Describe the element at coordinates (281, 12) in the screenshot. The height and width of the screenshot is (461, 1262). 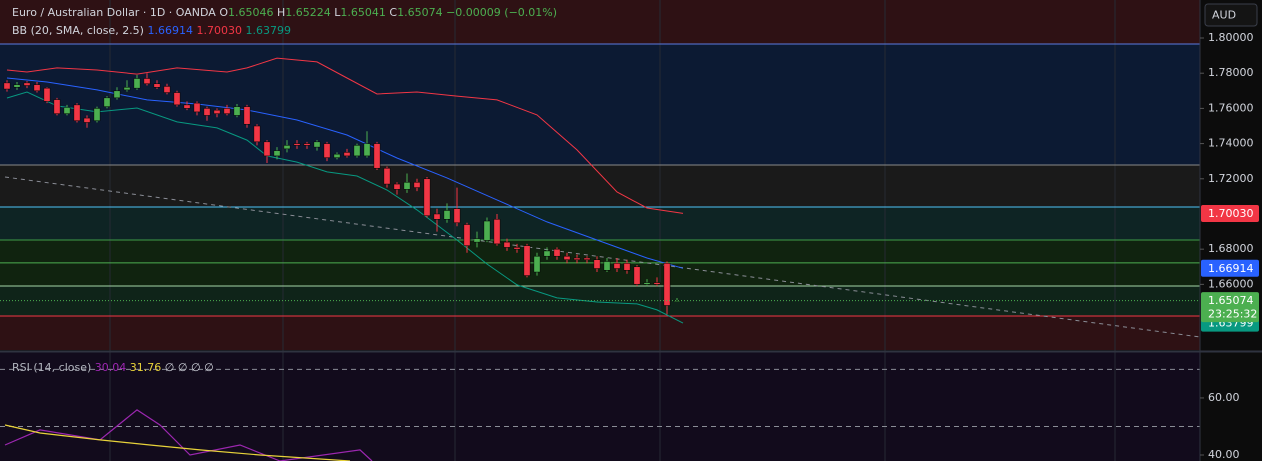
I see `ohlc-key: H` at that location.